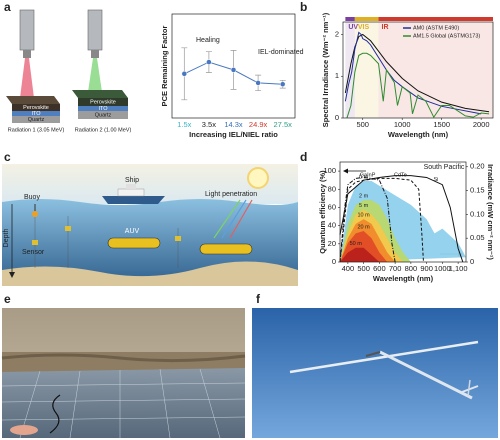  Describe the element at coordinates (281, 52) in the screenshot. I see `annotation: IEL-dominated` at that location.